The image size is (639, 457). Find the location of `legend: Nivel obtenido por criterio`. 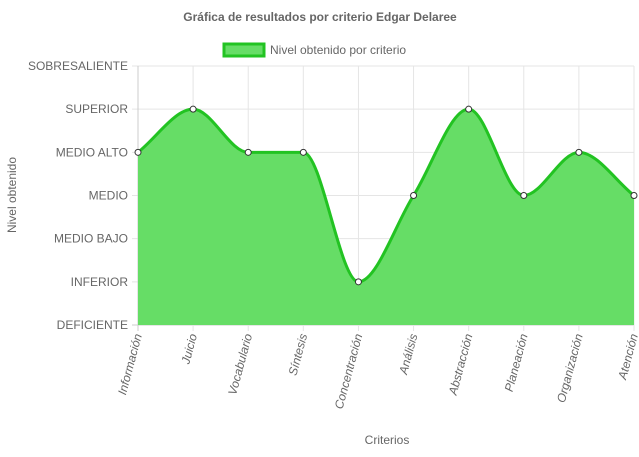

legend: Nivel obtenido por criterio is located at coordinates (314, 50).